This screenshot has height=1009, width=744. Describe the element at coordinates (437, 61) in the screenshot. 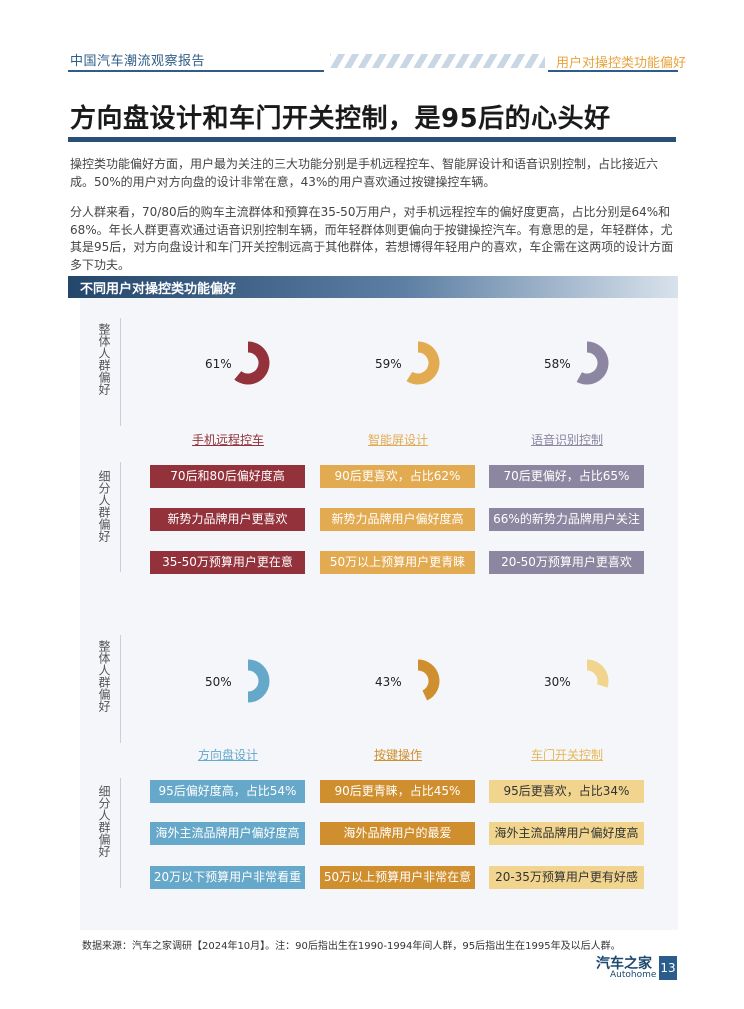

I see `header-stripes` at that location.